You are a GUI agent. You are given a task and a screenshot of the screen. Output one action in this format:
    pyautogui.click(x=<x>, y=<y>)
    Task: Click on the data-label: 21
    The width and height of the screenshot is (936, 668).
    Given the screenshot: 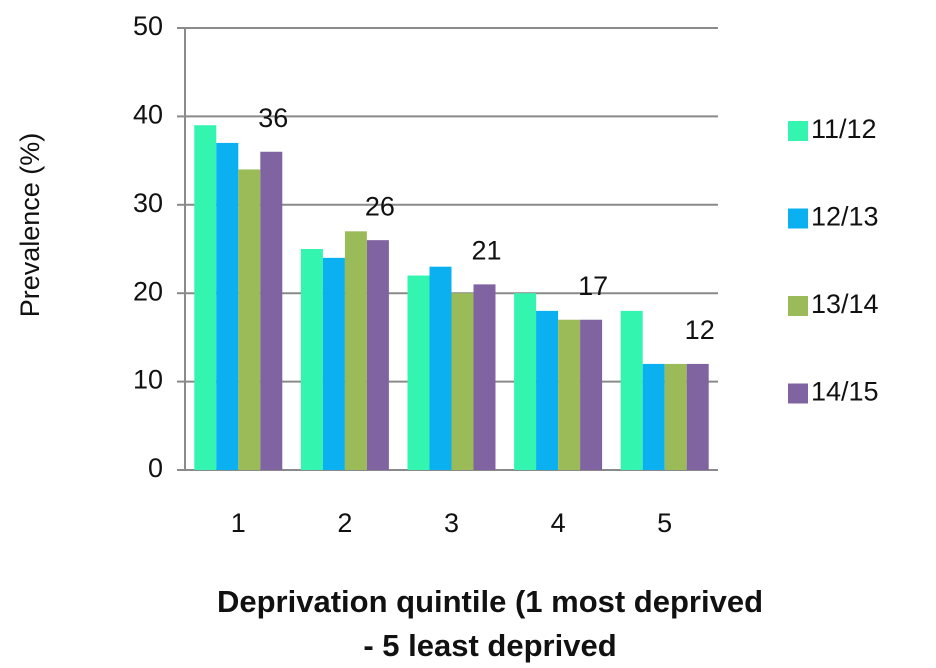 What is the action you would take?
    pyautogui.click(x=486, y=250)
    